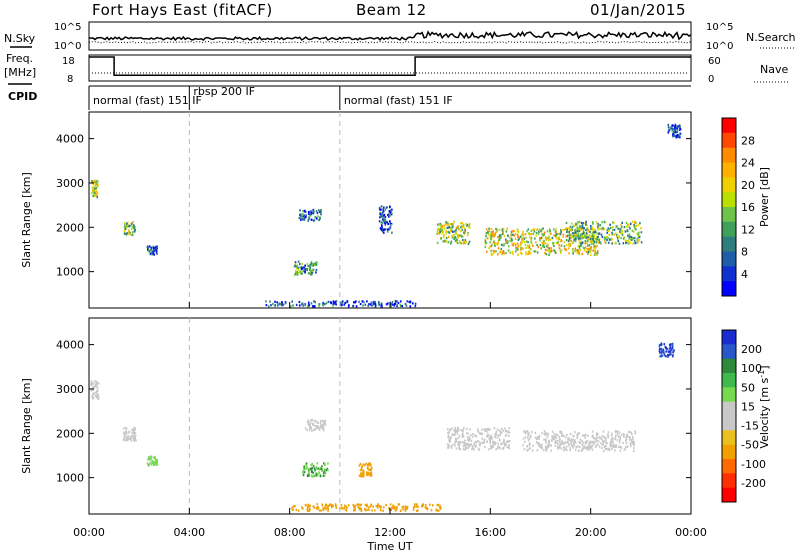 The width and height of the screenshot is (800, 558). What do you see at coordinates (729, 140) in the screenshot?
I see `power-colorbar-swatch` at bounding box center [729, 140].